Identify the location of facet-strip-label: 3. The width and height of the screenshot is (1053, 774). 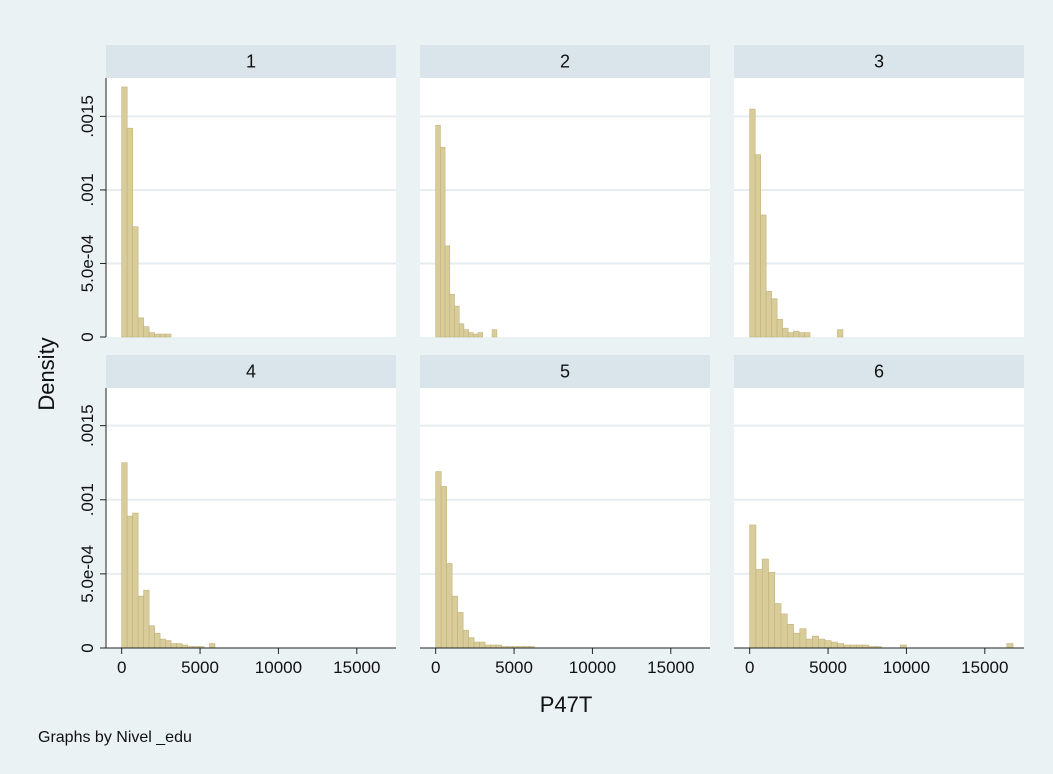
(879, 62).